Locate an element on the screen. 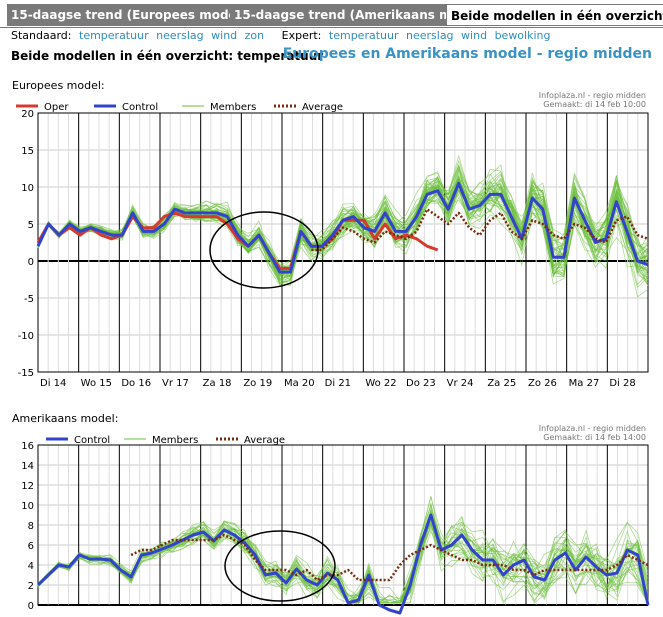 Image resolution: width=663 pixels, height=617 pixels. y-tick-label: 5 is located at coordinates (31, 225).